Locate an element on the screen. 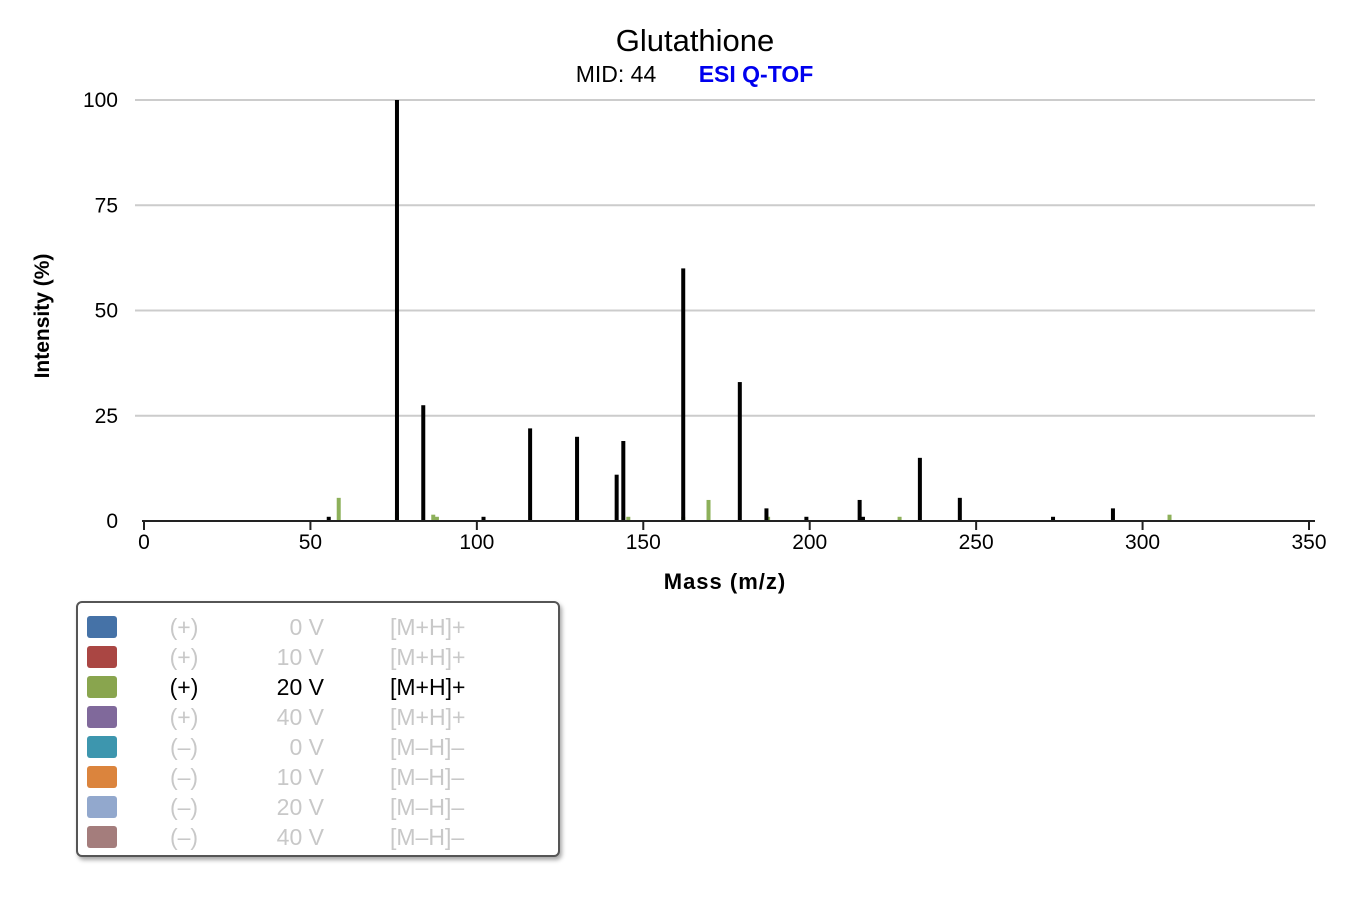 The image size is (1368, 898). y-tick-label: 75 is located at coordinates (106, 205).